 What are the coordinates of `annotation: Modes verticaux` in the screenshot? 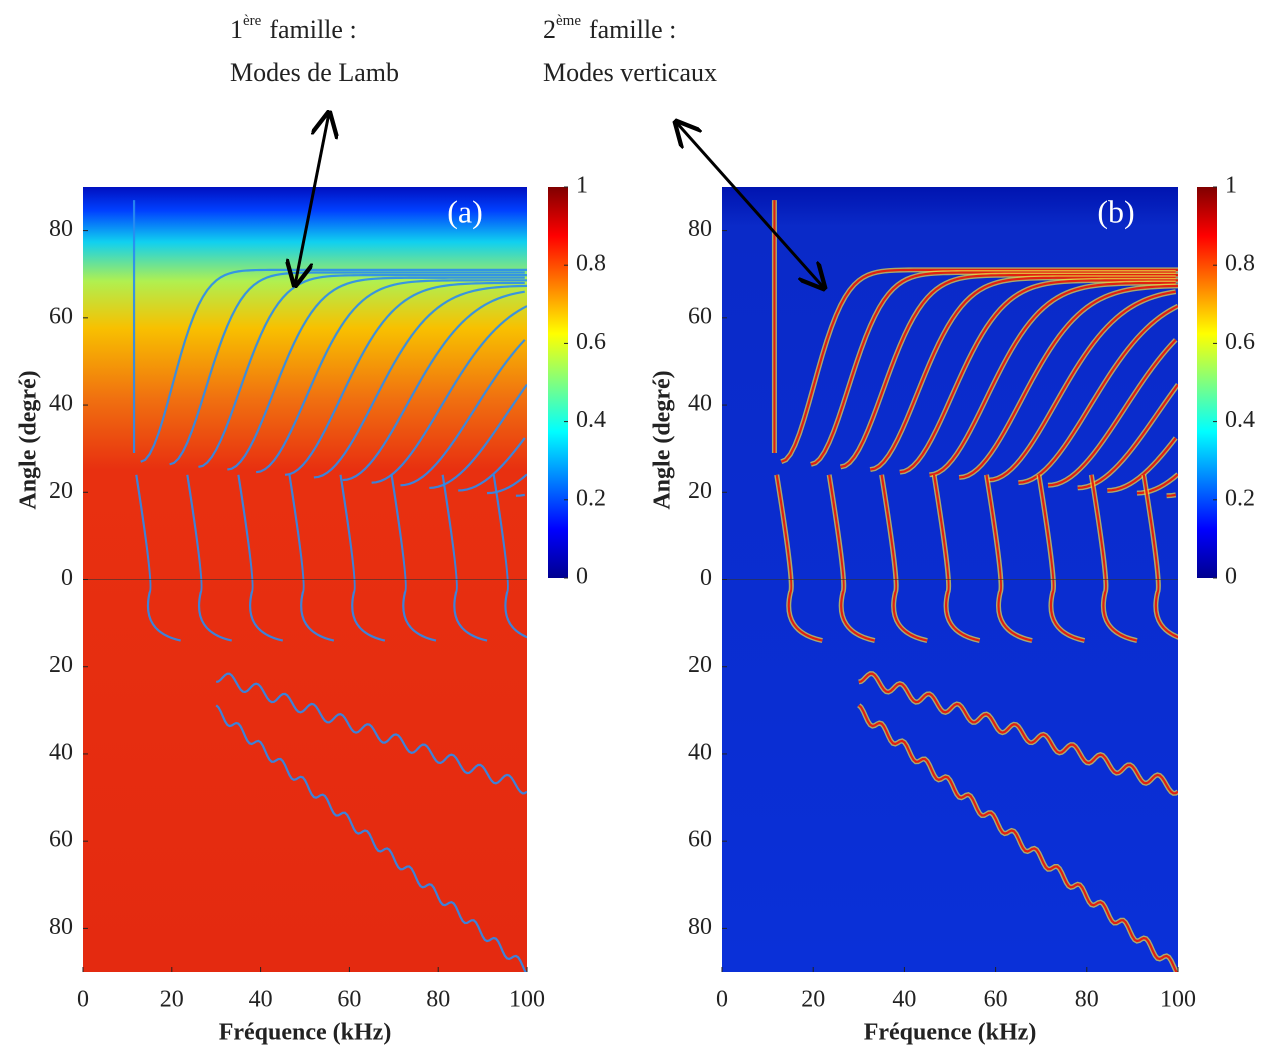 It's located at (630, 72).